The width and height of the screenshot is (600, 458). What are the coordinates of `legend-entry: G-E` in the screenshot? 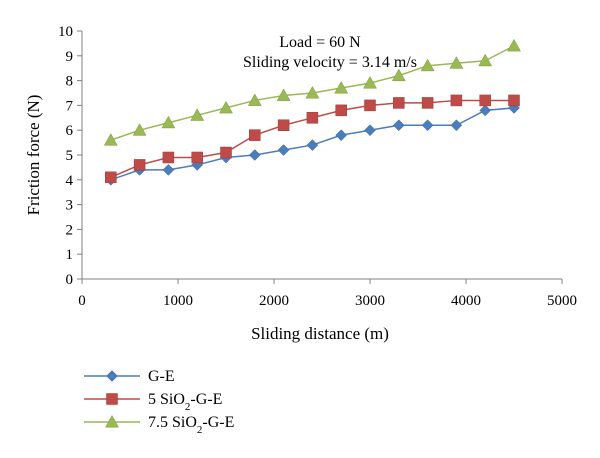 It's located at (129, 376).